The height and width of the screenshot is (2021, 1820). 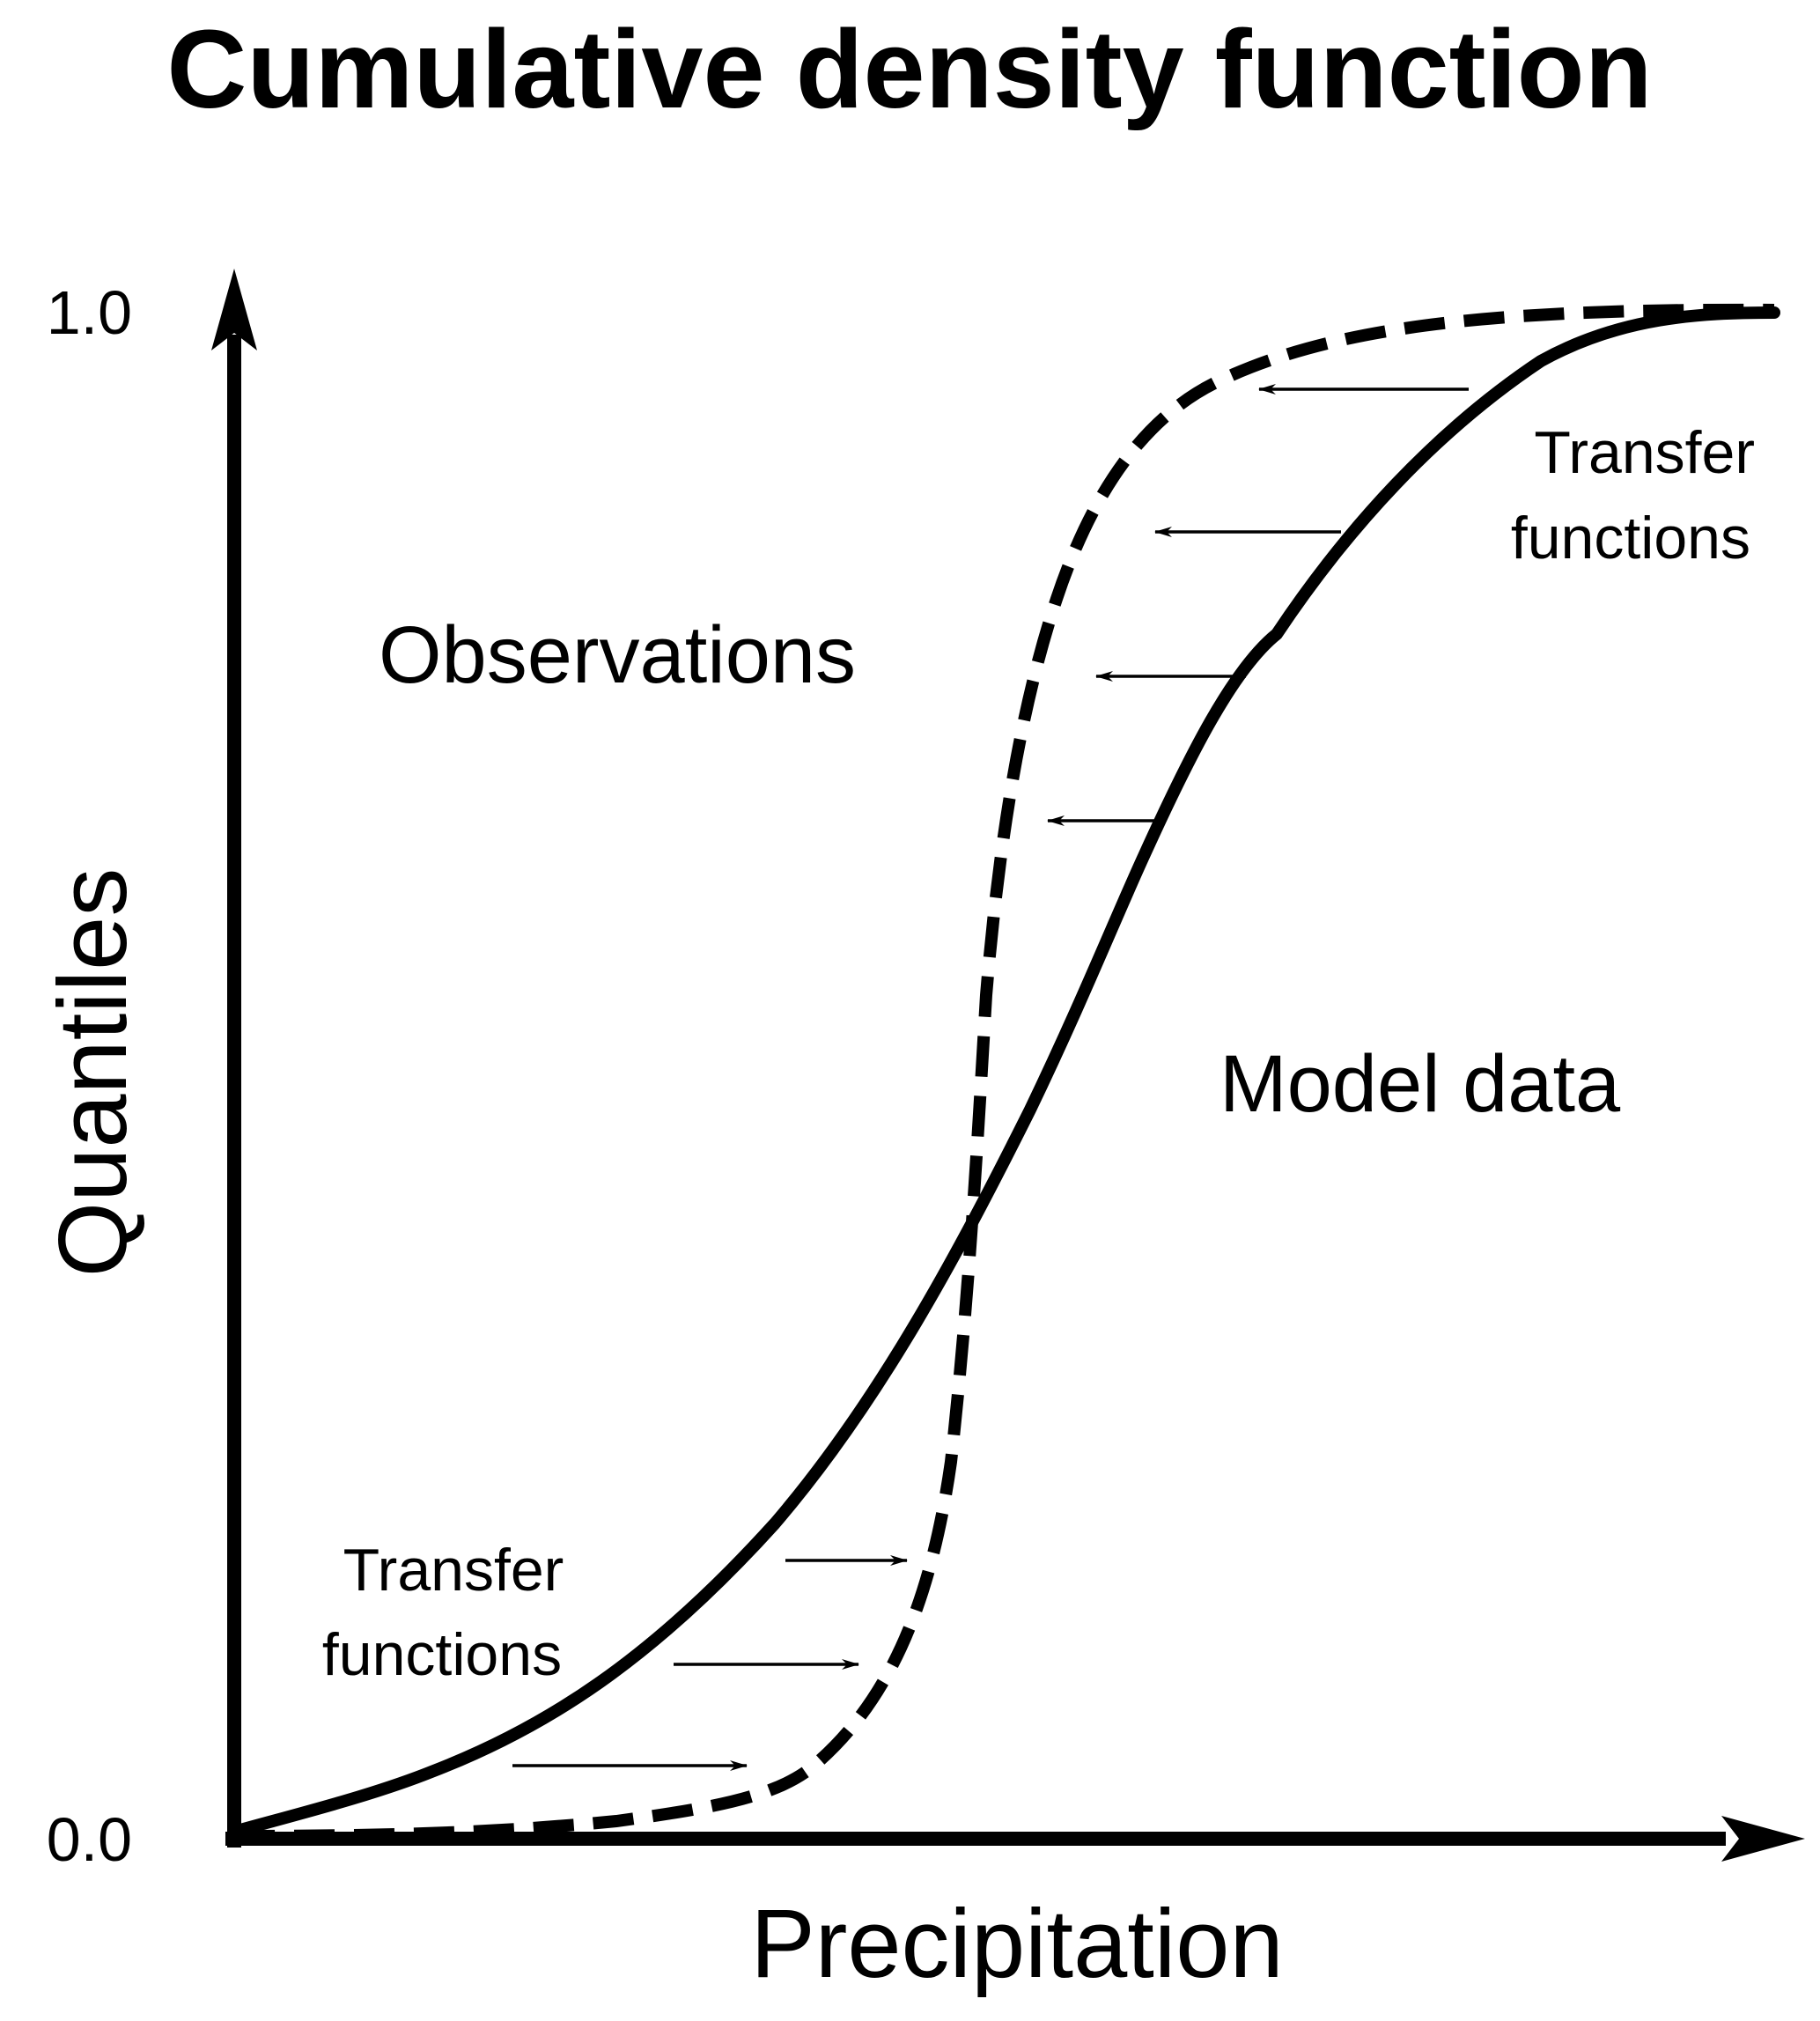 What do you see at coordinates (89, 1839) in the screenshot?
I see `y-tick-0-0: 0.0` at bounding box center [89, 1839].